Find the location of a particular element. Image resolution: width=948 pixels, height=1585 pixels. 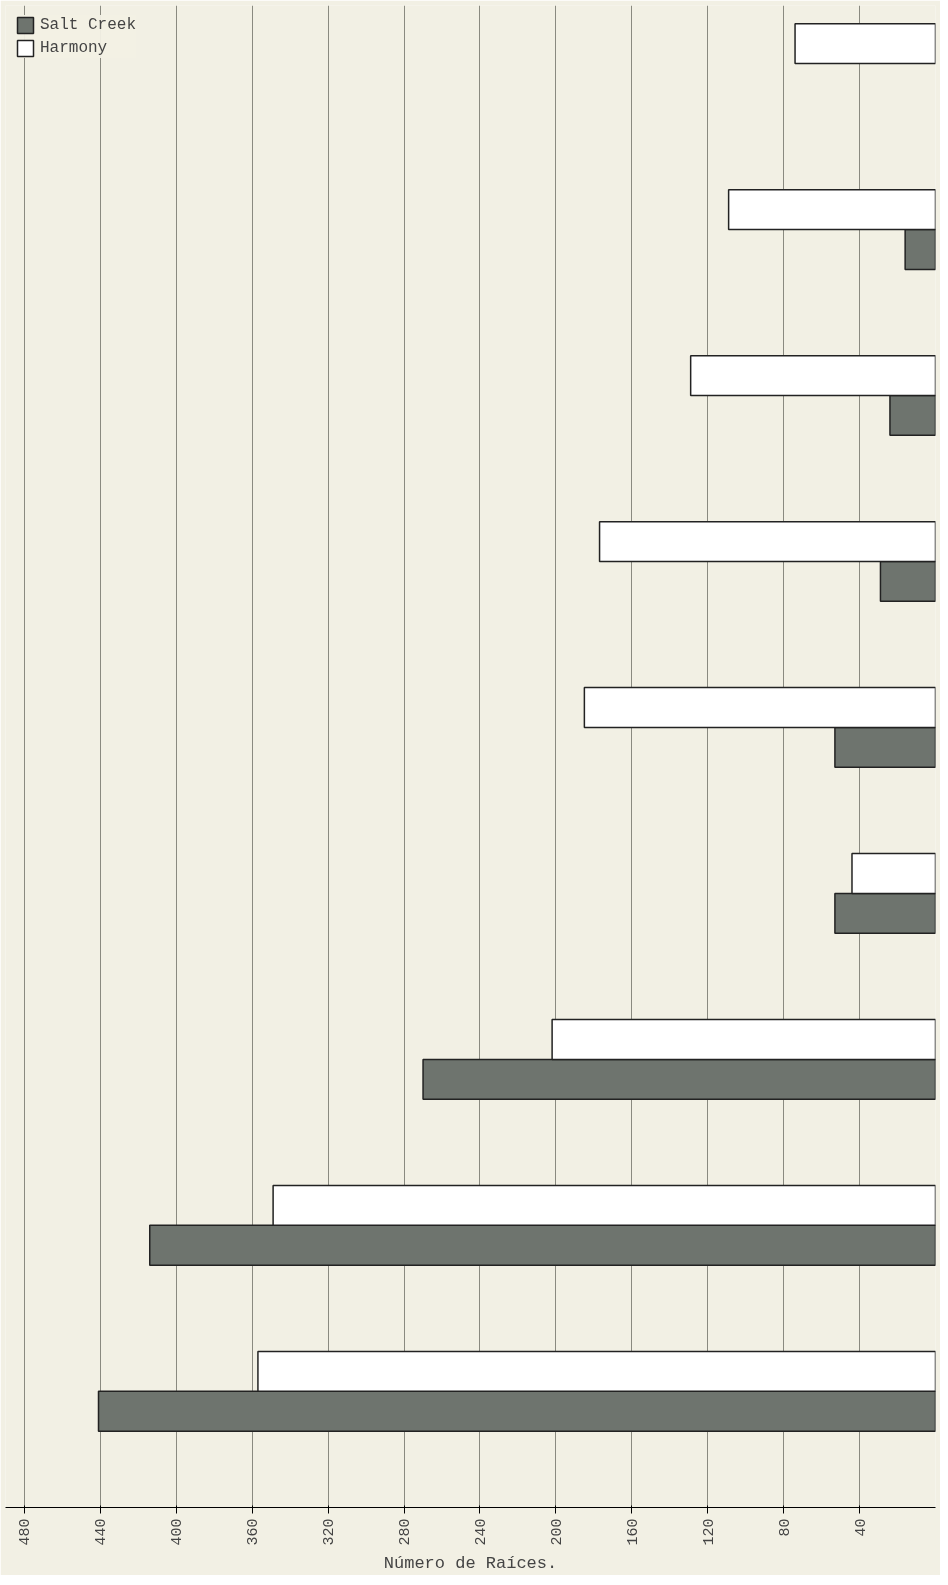

x-tick-label: 280 is located at coordinates (406, 1532).